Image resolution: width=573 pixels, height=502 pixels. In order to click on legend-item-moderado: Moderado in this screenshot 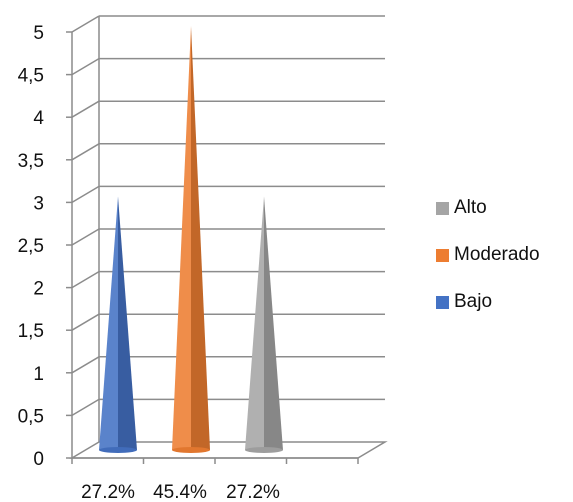, I will do `click(502, 255)`.